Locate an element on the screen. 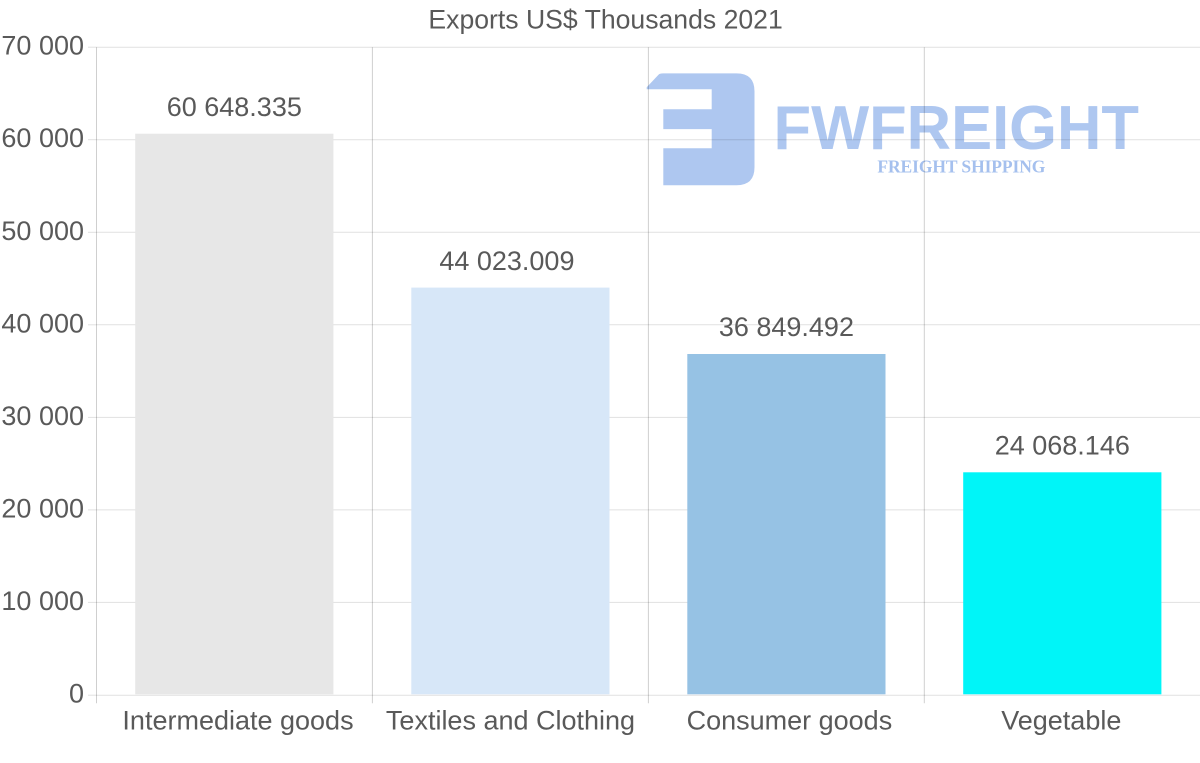 This screenshot has width=1200, height=763. svg-text: Textiles and Clothing is located at coordinates (510, 721).